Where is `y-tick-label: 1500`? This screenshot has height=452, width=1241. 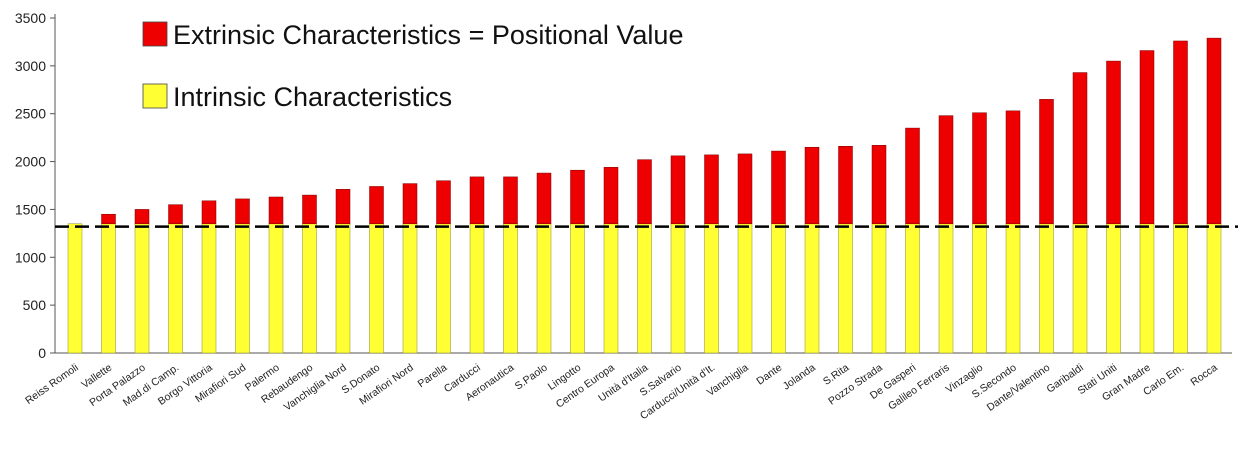
y-tick-label: 1500 is located at coordinates (30, 209).